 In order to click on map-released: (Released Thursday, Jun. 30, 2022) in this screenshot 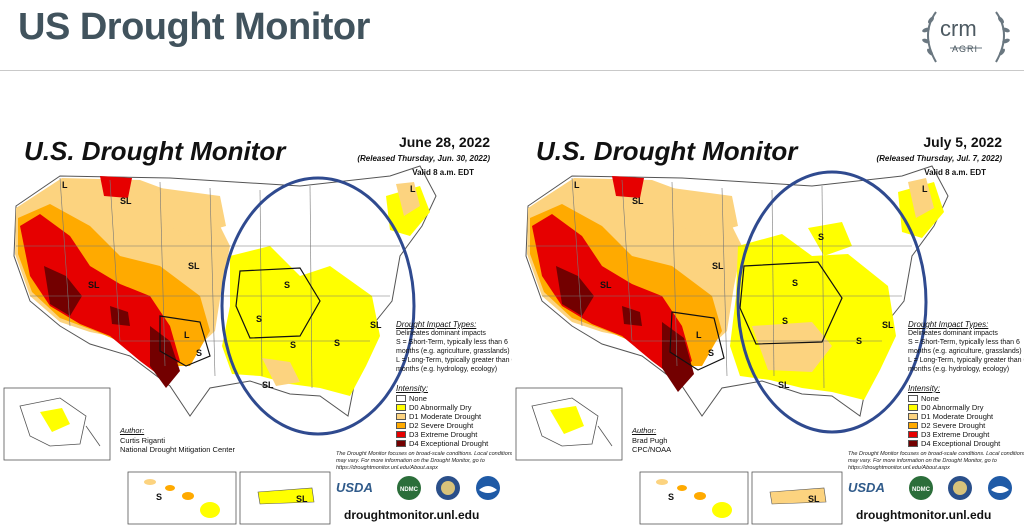, I will do `click(423, 158)`.